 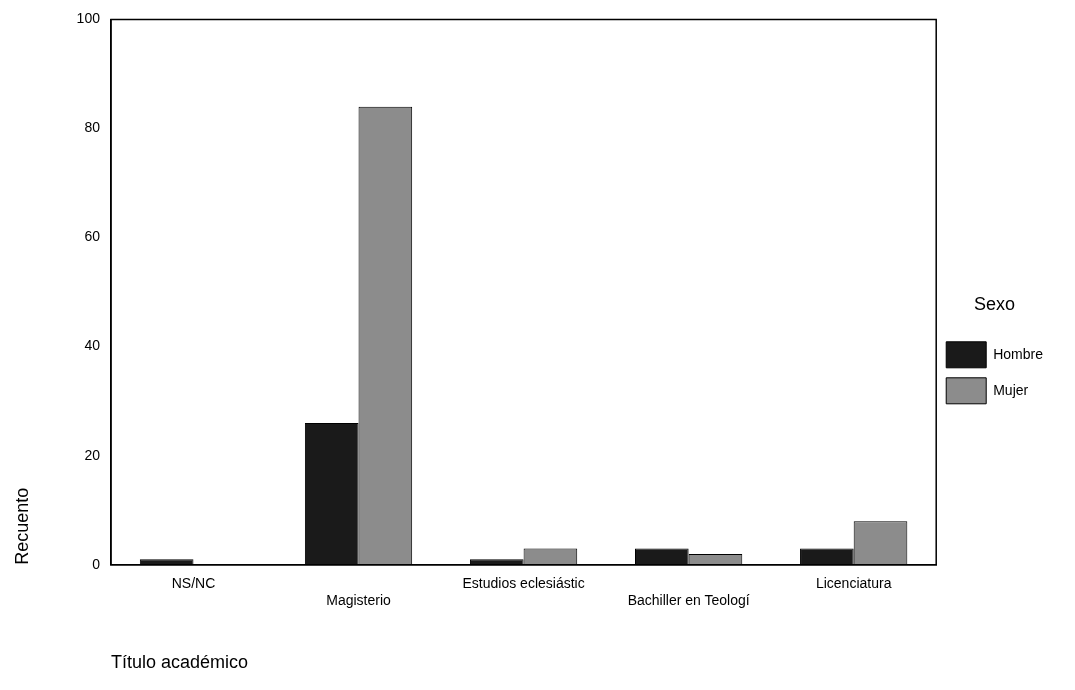 I want to click on y-axis-title: Recuento, so click(x=21, y=526).